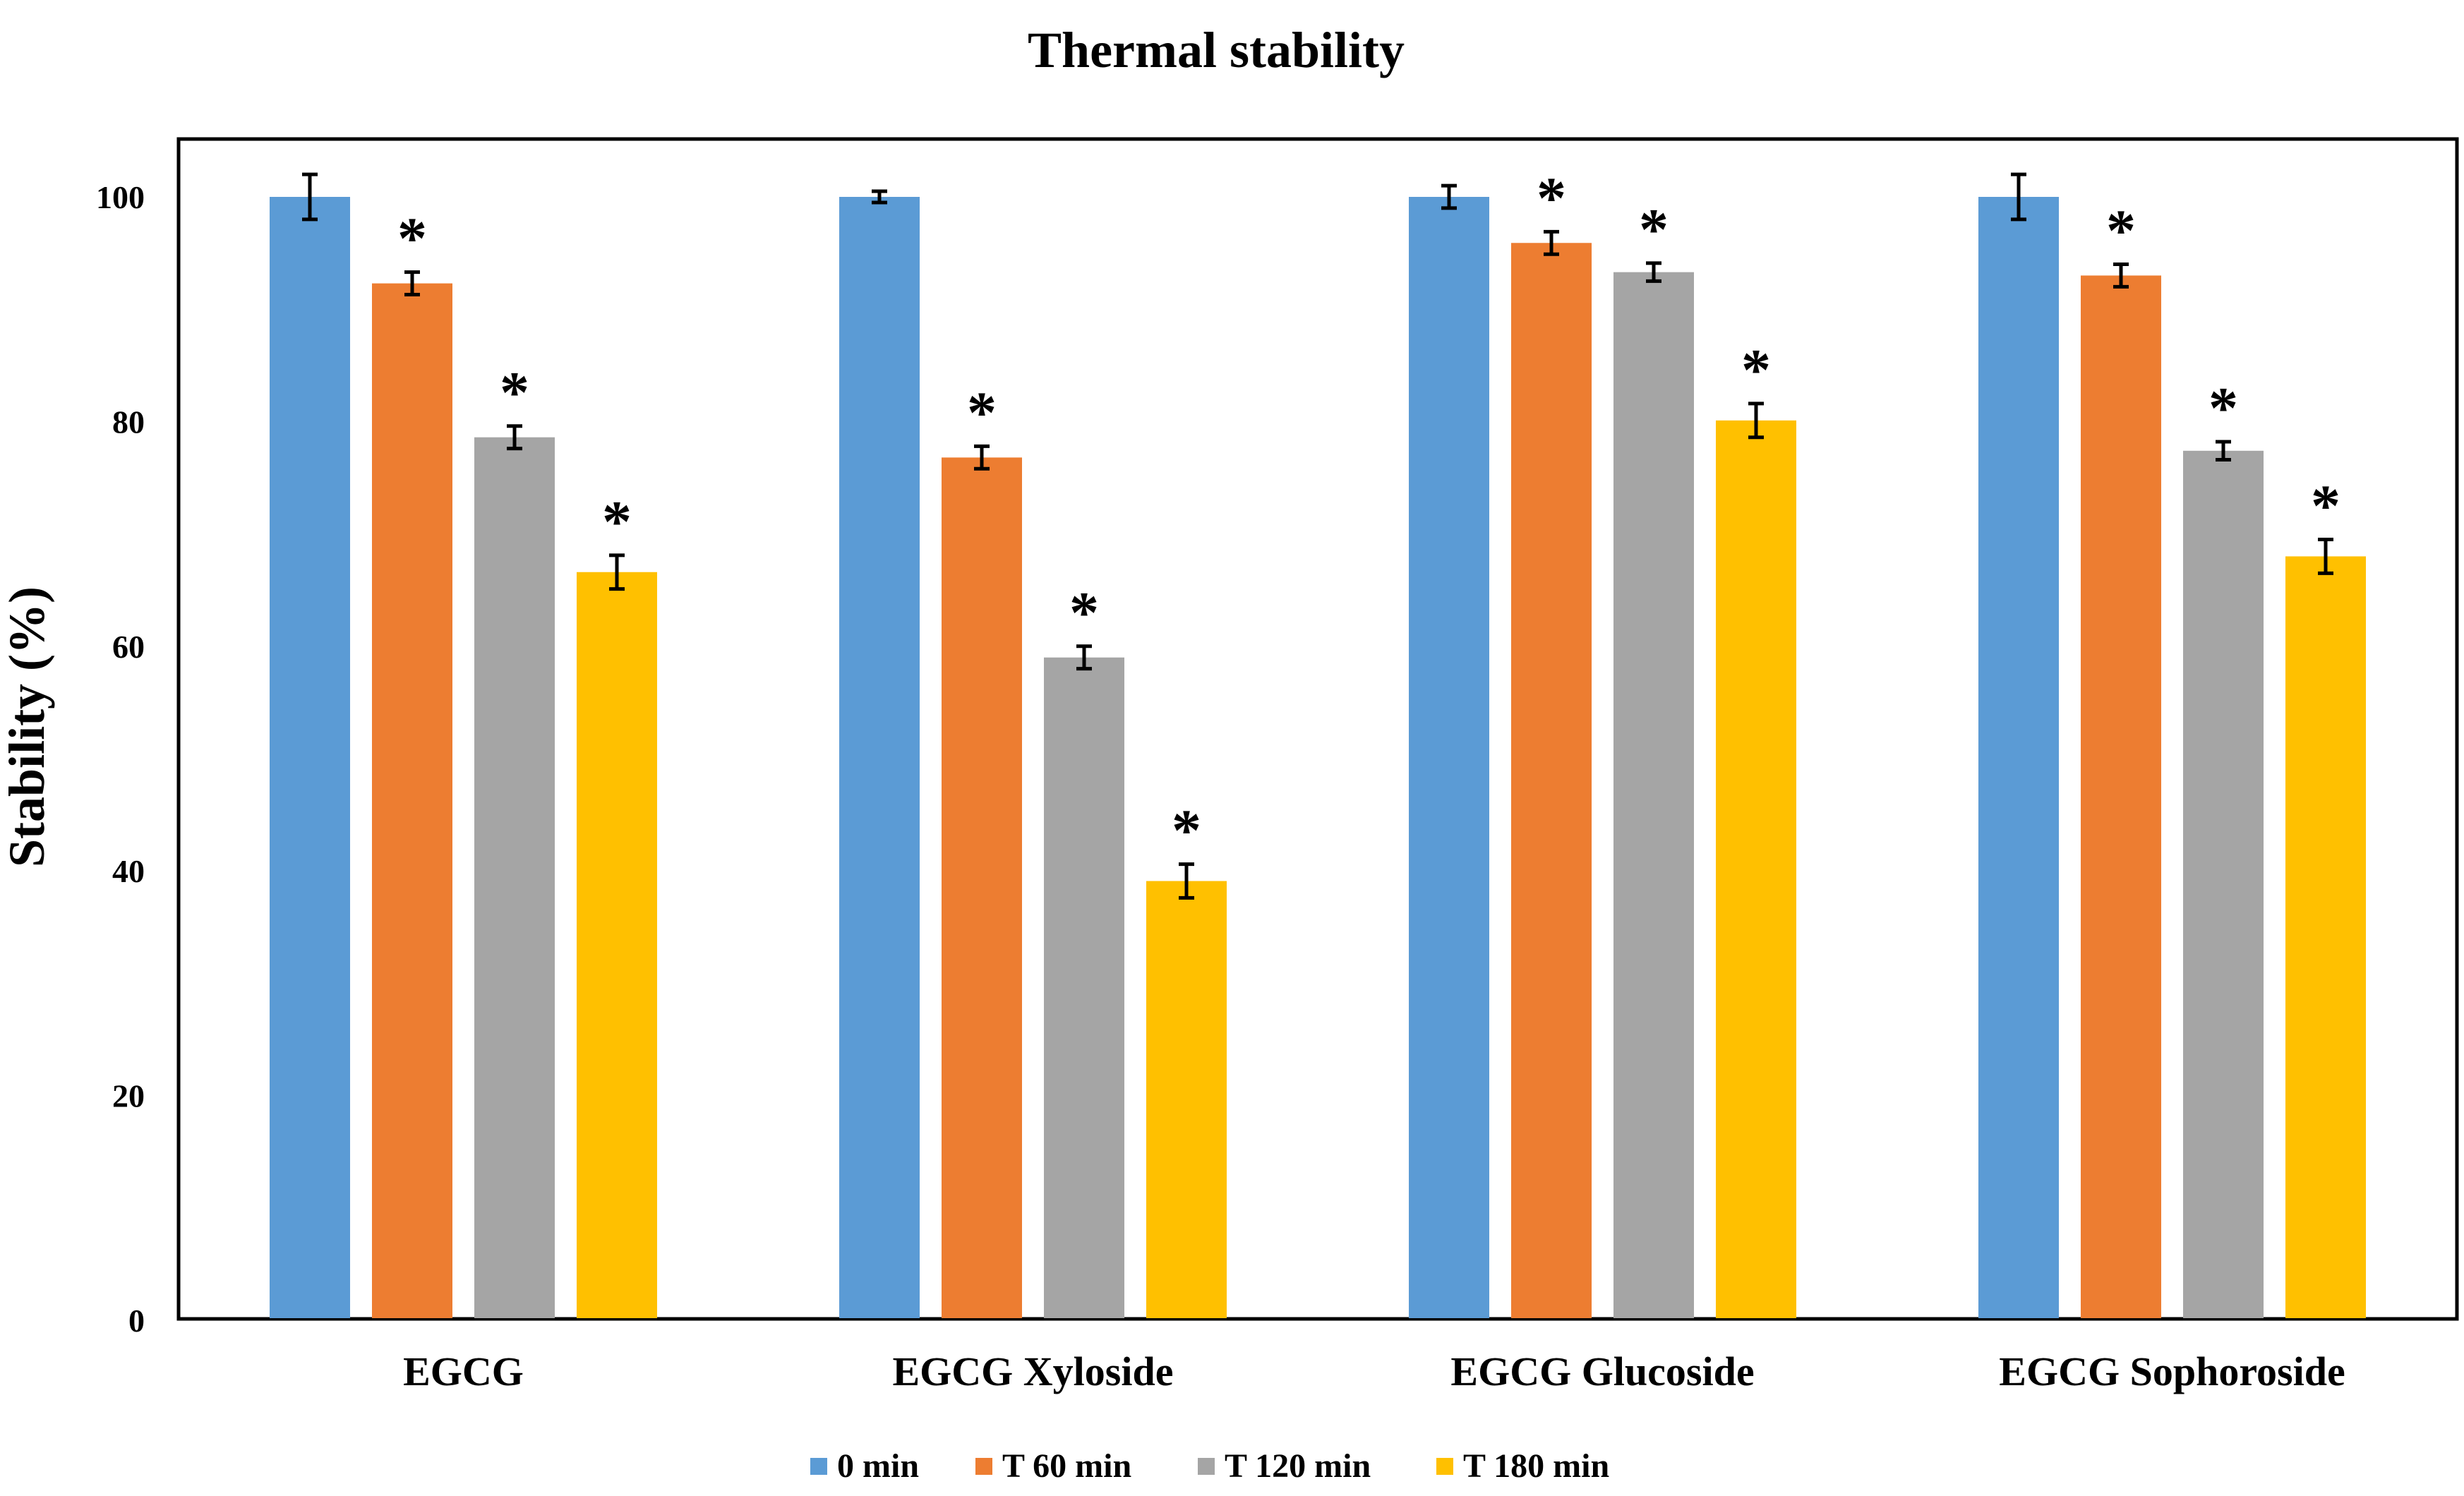 The width and height of the screenshot is (2464, 1496). I want to click on legend-label: T 60 min, so click(1066, 1466).